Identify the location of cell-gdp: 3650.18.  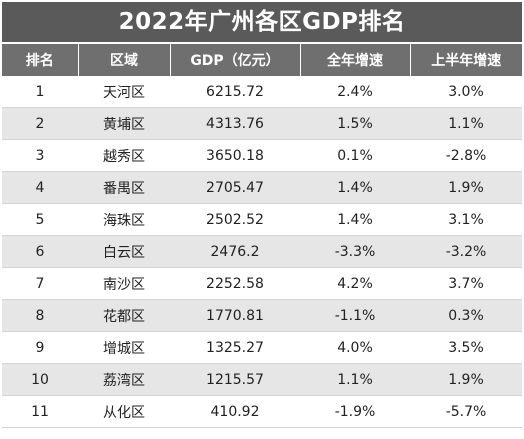
(235, 155).